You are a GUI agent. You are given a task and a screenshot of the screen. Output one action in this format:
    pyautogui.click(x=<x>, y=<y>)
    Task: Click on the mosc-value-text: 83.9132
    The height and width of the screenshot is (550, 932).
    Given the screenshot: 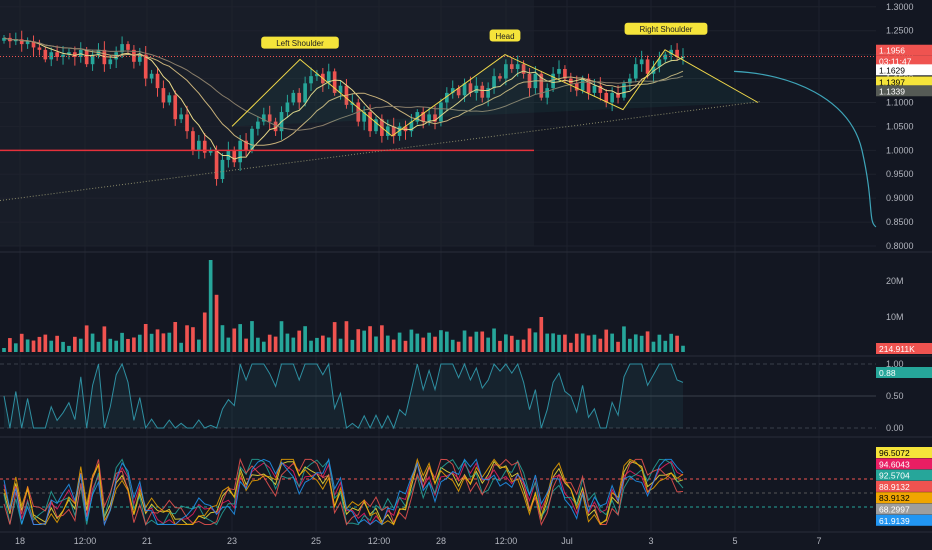 What is the action you would take?
    pyautogui.click(x=894, y=498)
    